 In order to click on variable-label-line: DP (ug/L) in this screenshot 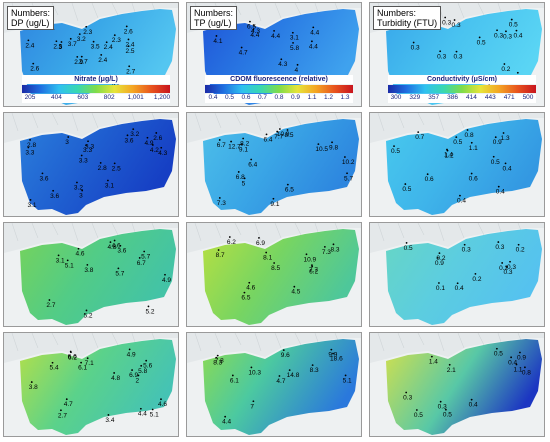, I will do `click(30, 23)`.